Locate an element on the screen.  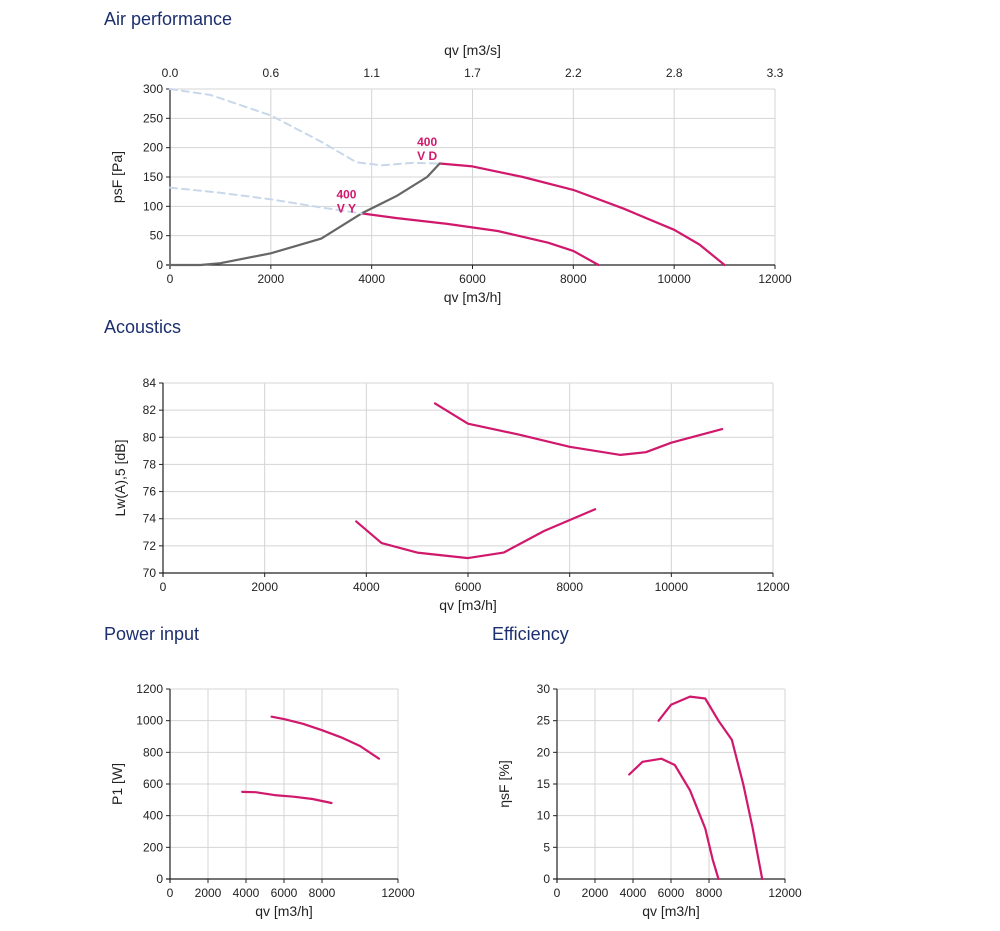
section-title-efficiency: Efficiency is located at coordinates (530, 634).